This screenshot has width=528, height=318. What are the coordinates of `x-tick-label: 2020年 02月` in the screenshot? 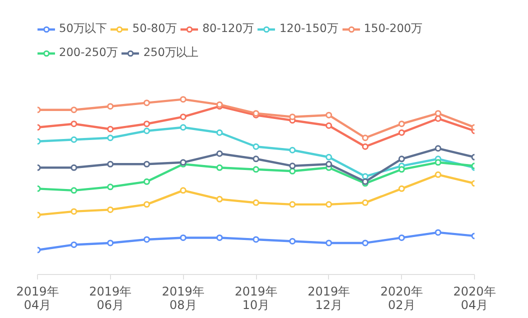 It's located at (401, 298).